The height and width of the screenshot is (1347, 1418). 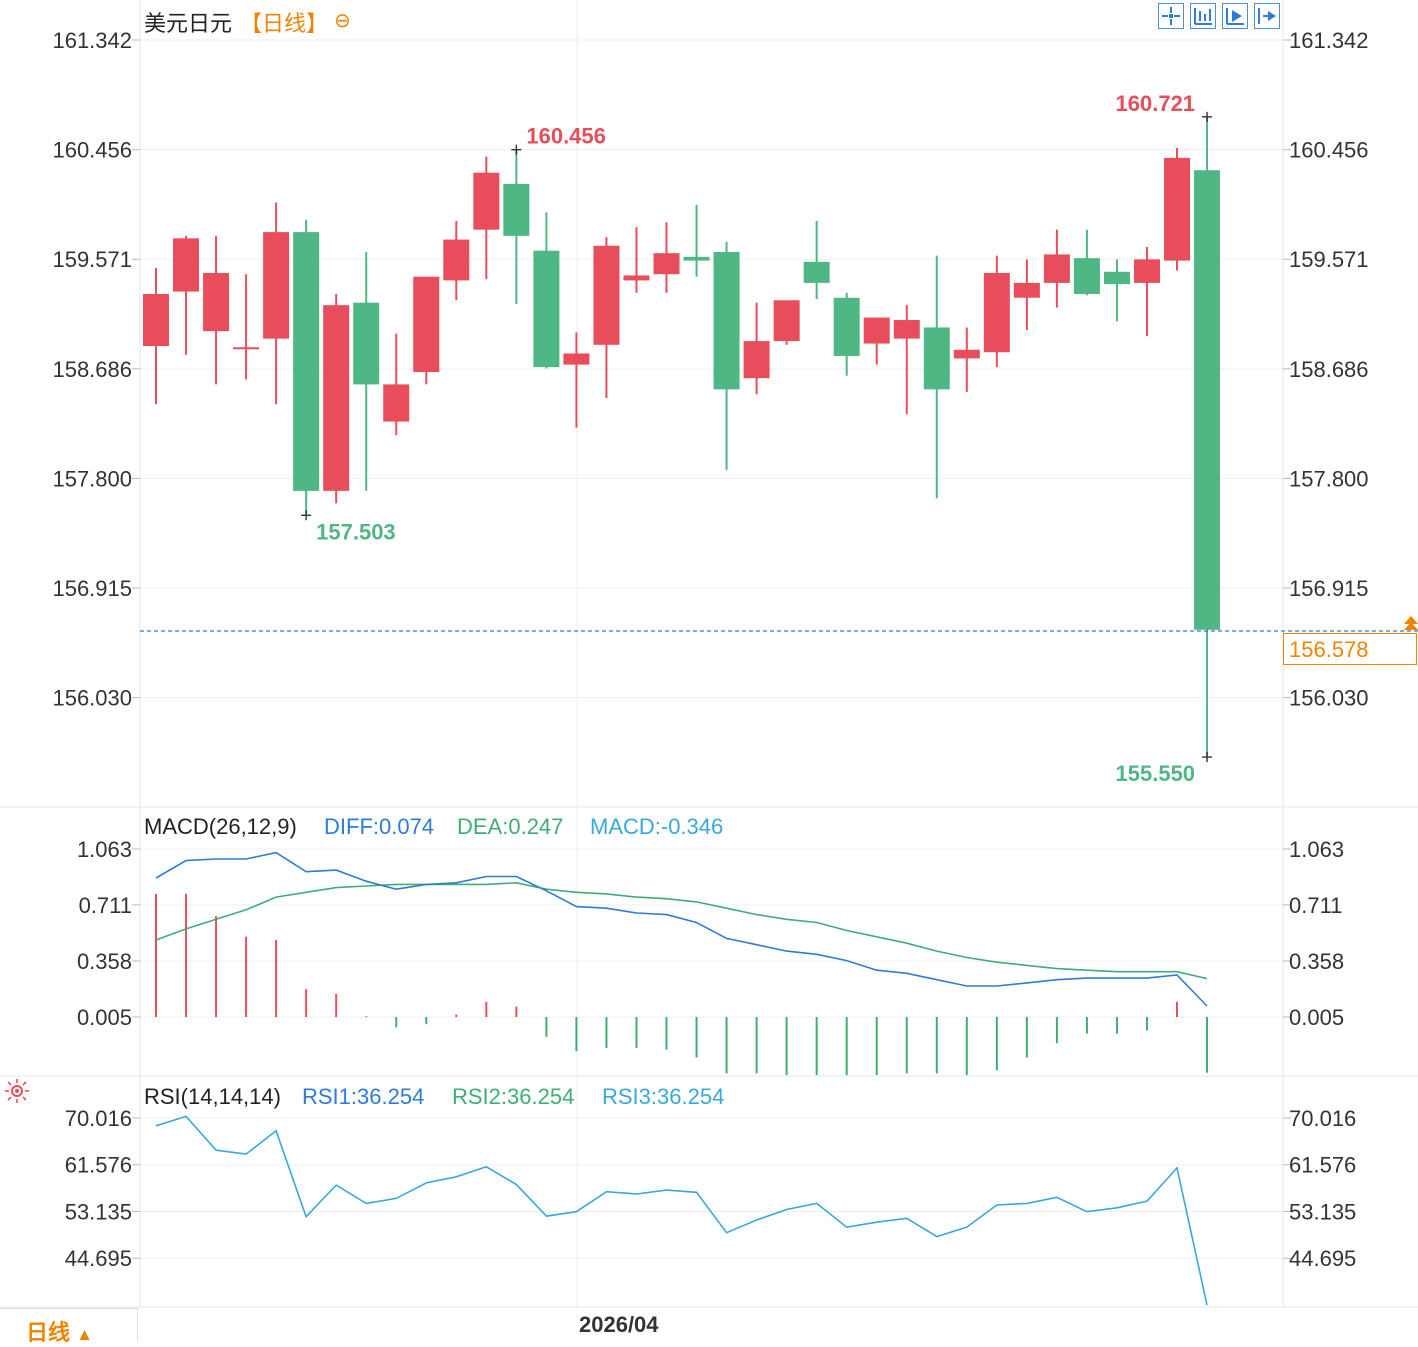 I want to click on price-right-label: 159.571, so click(x=1329, y=259).